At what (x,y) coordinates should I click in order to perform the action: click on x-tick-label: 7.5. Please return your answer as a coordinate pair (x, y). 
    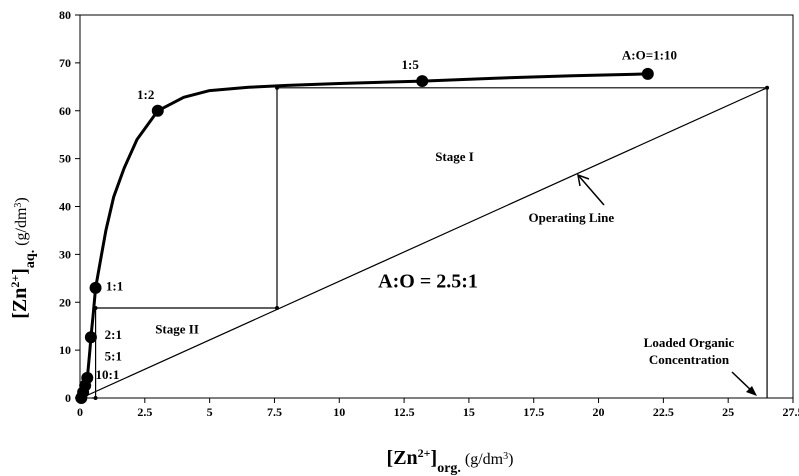
    Looking at the image, I should click on (274, 412).